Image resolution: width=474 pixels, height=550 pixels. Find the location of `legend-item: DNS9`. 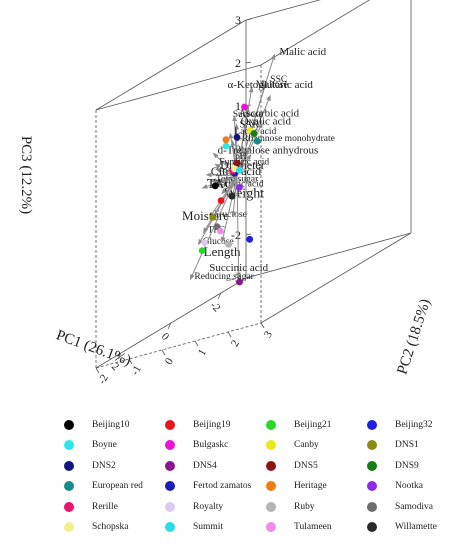

legend-item: DNS9 is located at coordinates (415, 466).